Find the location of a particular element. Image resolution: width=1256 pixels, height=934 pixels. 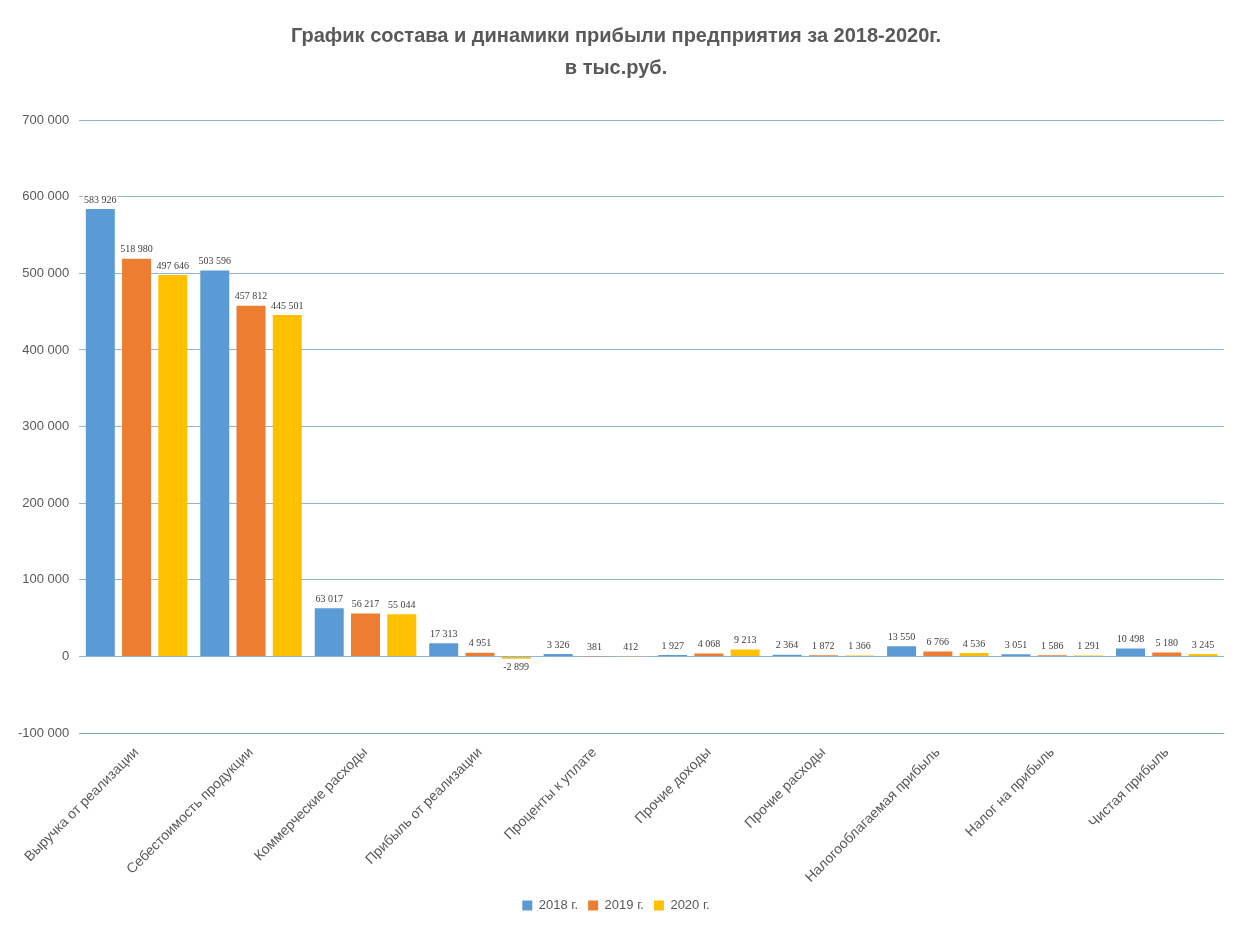

data-label: 10 498 is located at coordinates (1130, 639).